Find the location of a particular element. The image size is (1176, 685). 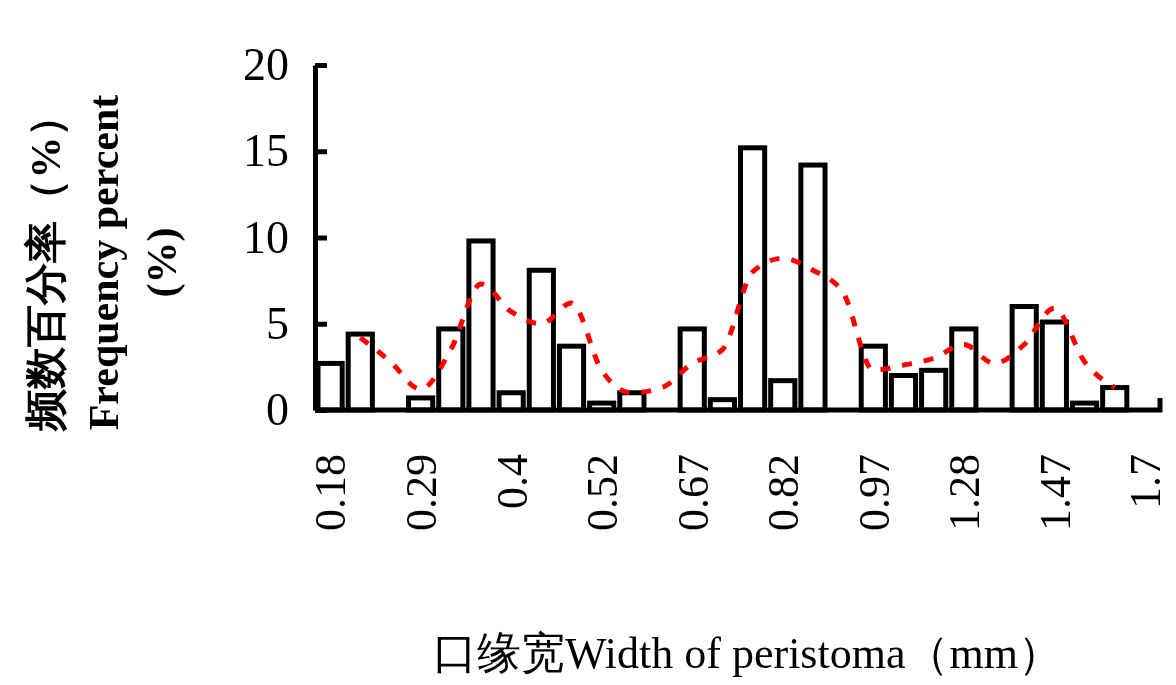

x-tick-label: 1.28 is located at coordinates (965, 492).